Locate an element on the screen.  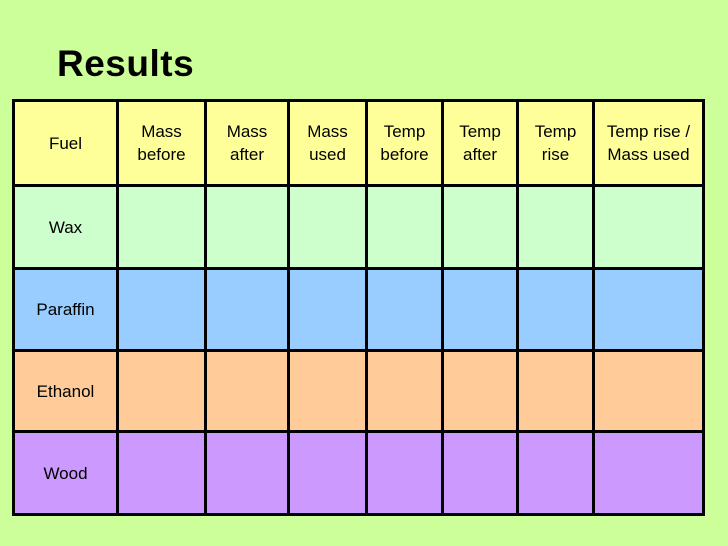
header-cell-temp-rise-per-mass: Temp rise / Mass used is located at coordinates (648, 143).